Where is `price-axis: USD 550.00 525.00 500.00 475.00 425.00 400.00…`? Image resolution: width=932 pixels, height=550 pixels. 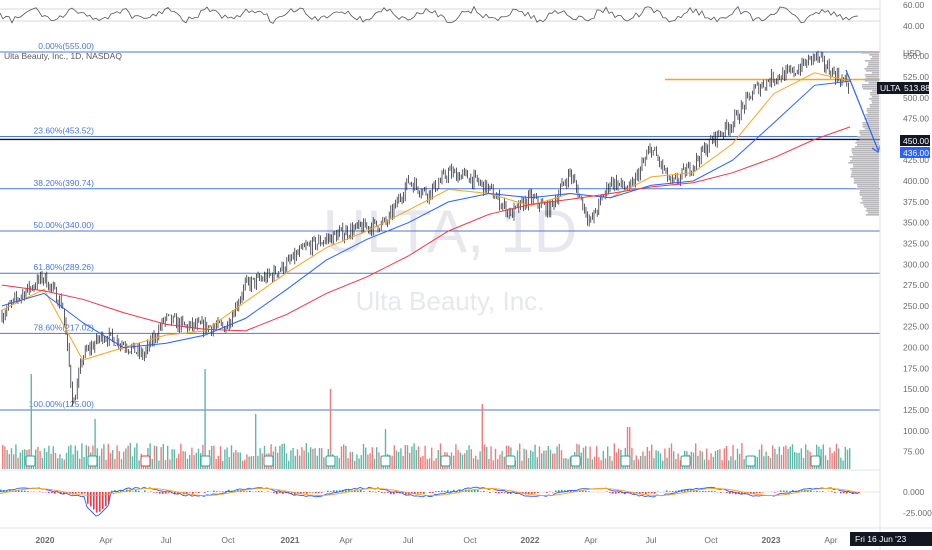
price-axis: USD 550.00 525.00 500.00 475.00 425.00 400.00… is located at coordinates (903, 275).